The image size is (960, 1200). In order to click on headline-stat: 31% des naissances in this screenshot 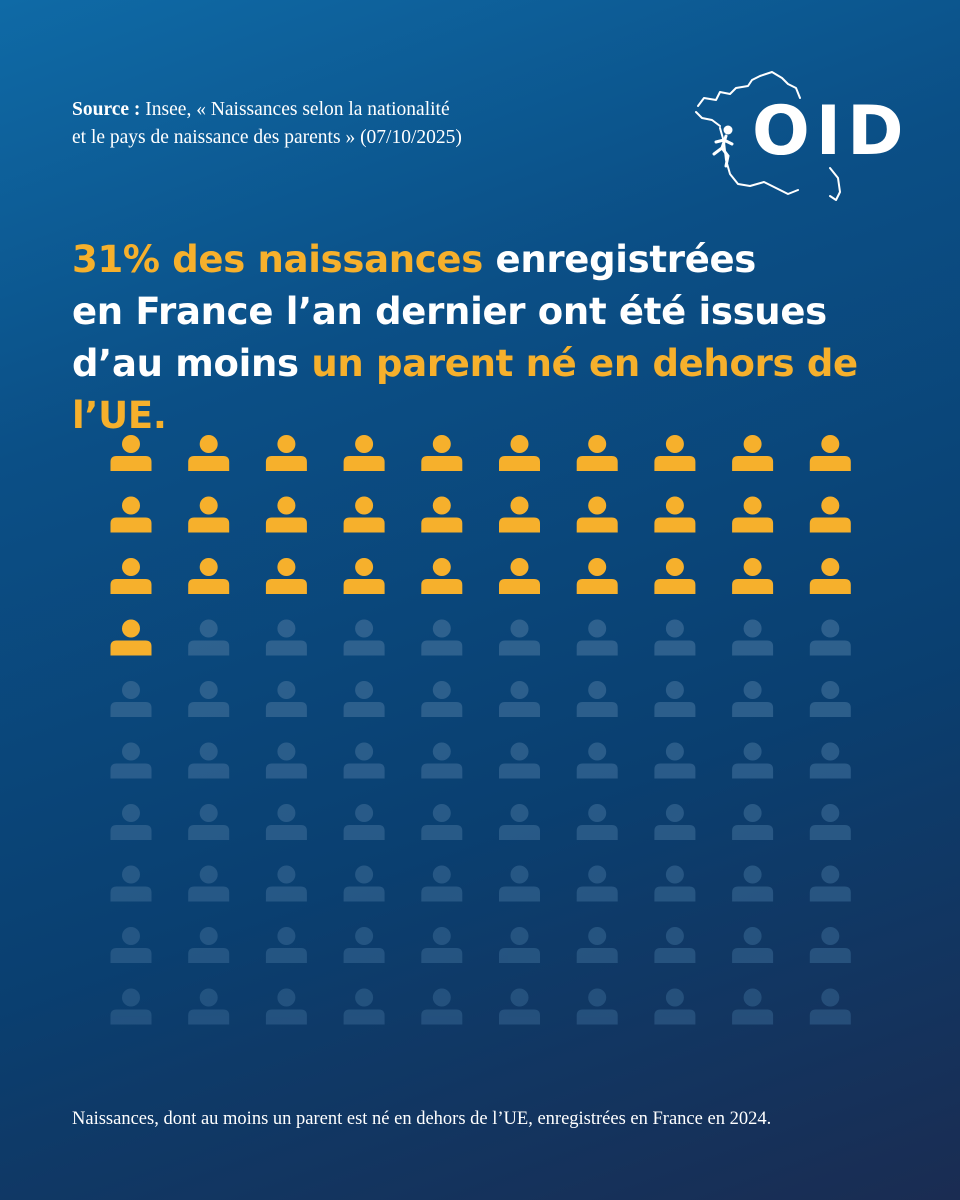, I will do `click(277, 259)`.